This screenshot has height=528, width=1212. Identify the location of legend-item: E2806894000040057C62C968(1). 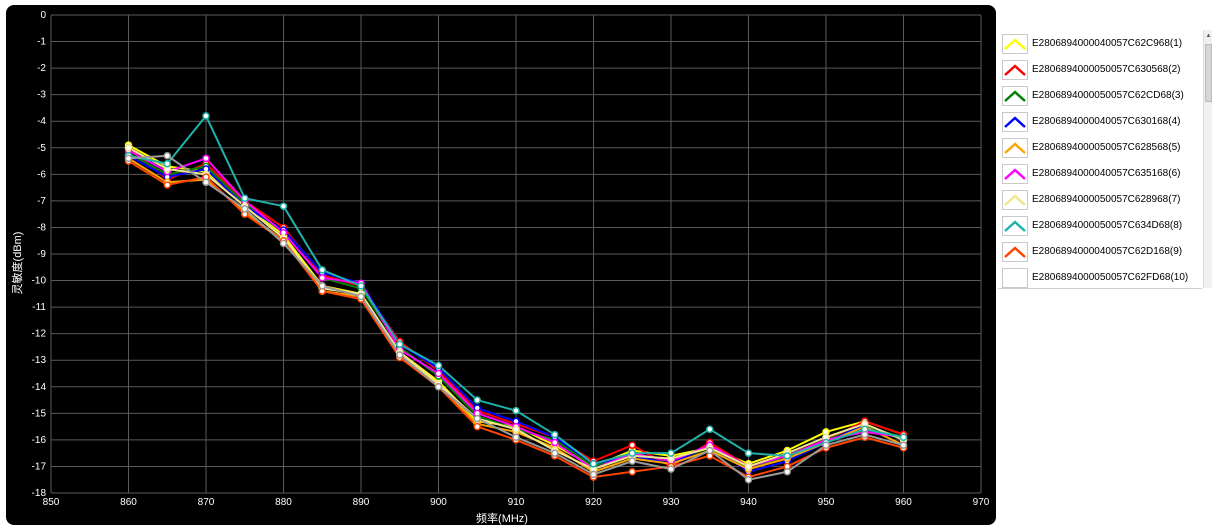
(1100, 45).